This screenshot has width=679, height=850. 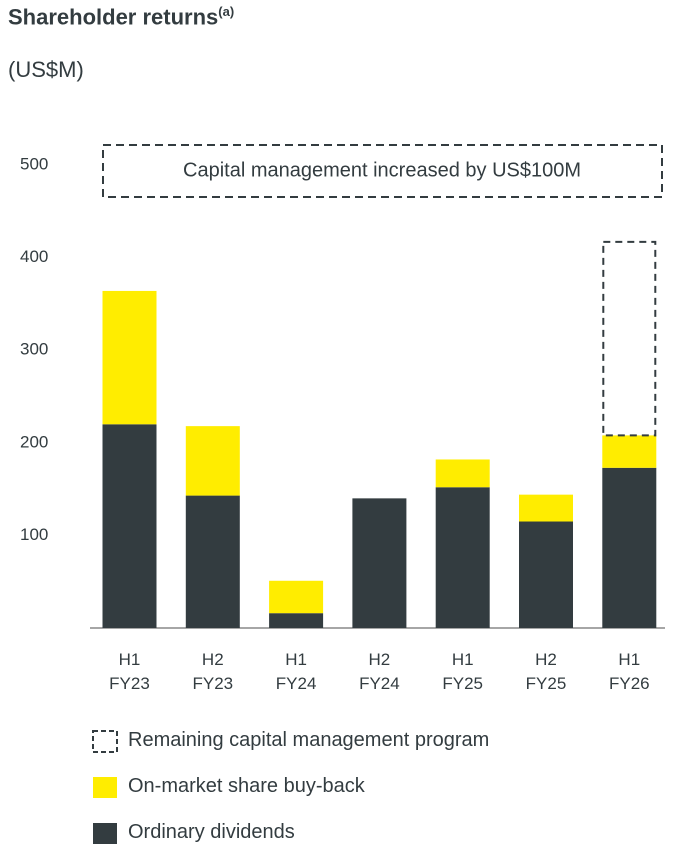 What do you see at coordinates (309, 740) in the screenshot?
I see `legend-label: Remaining capital management program` at bounding box center [309, 740].